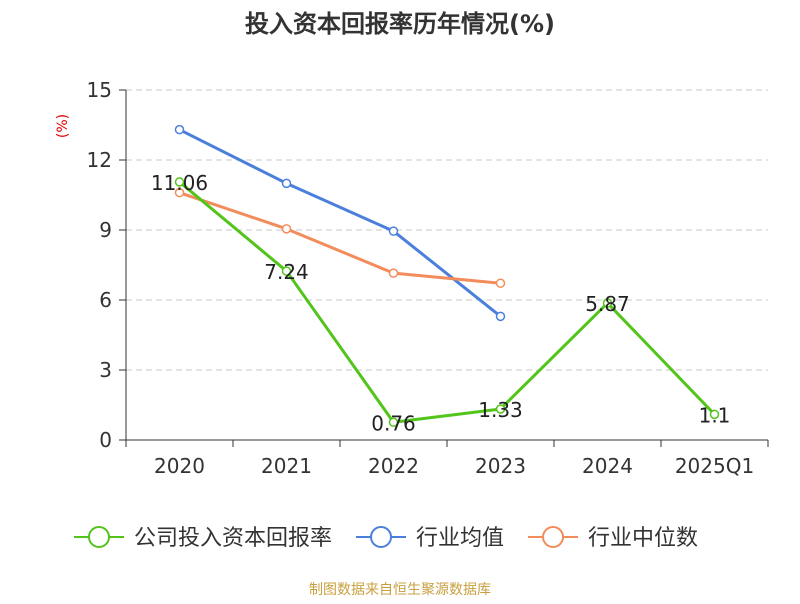 This screenshot has height=604, width=800. I want to click on data-label: 11.06, so click(179, 183).